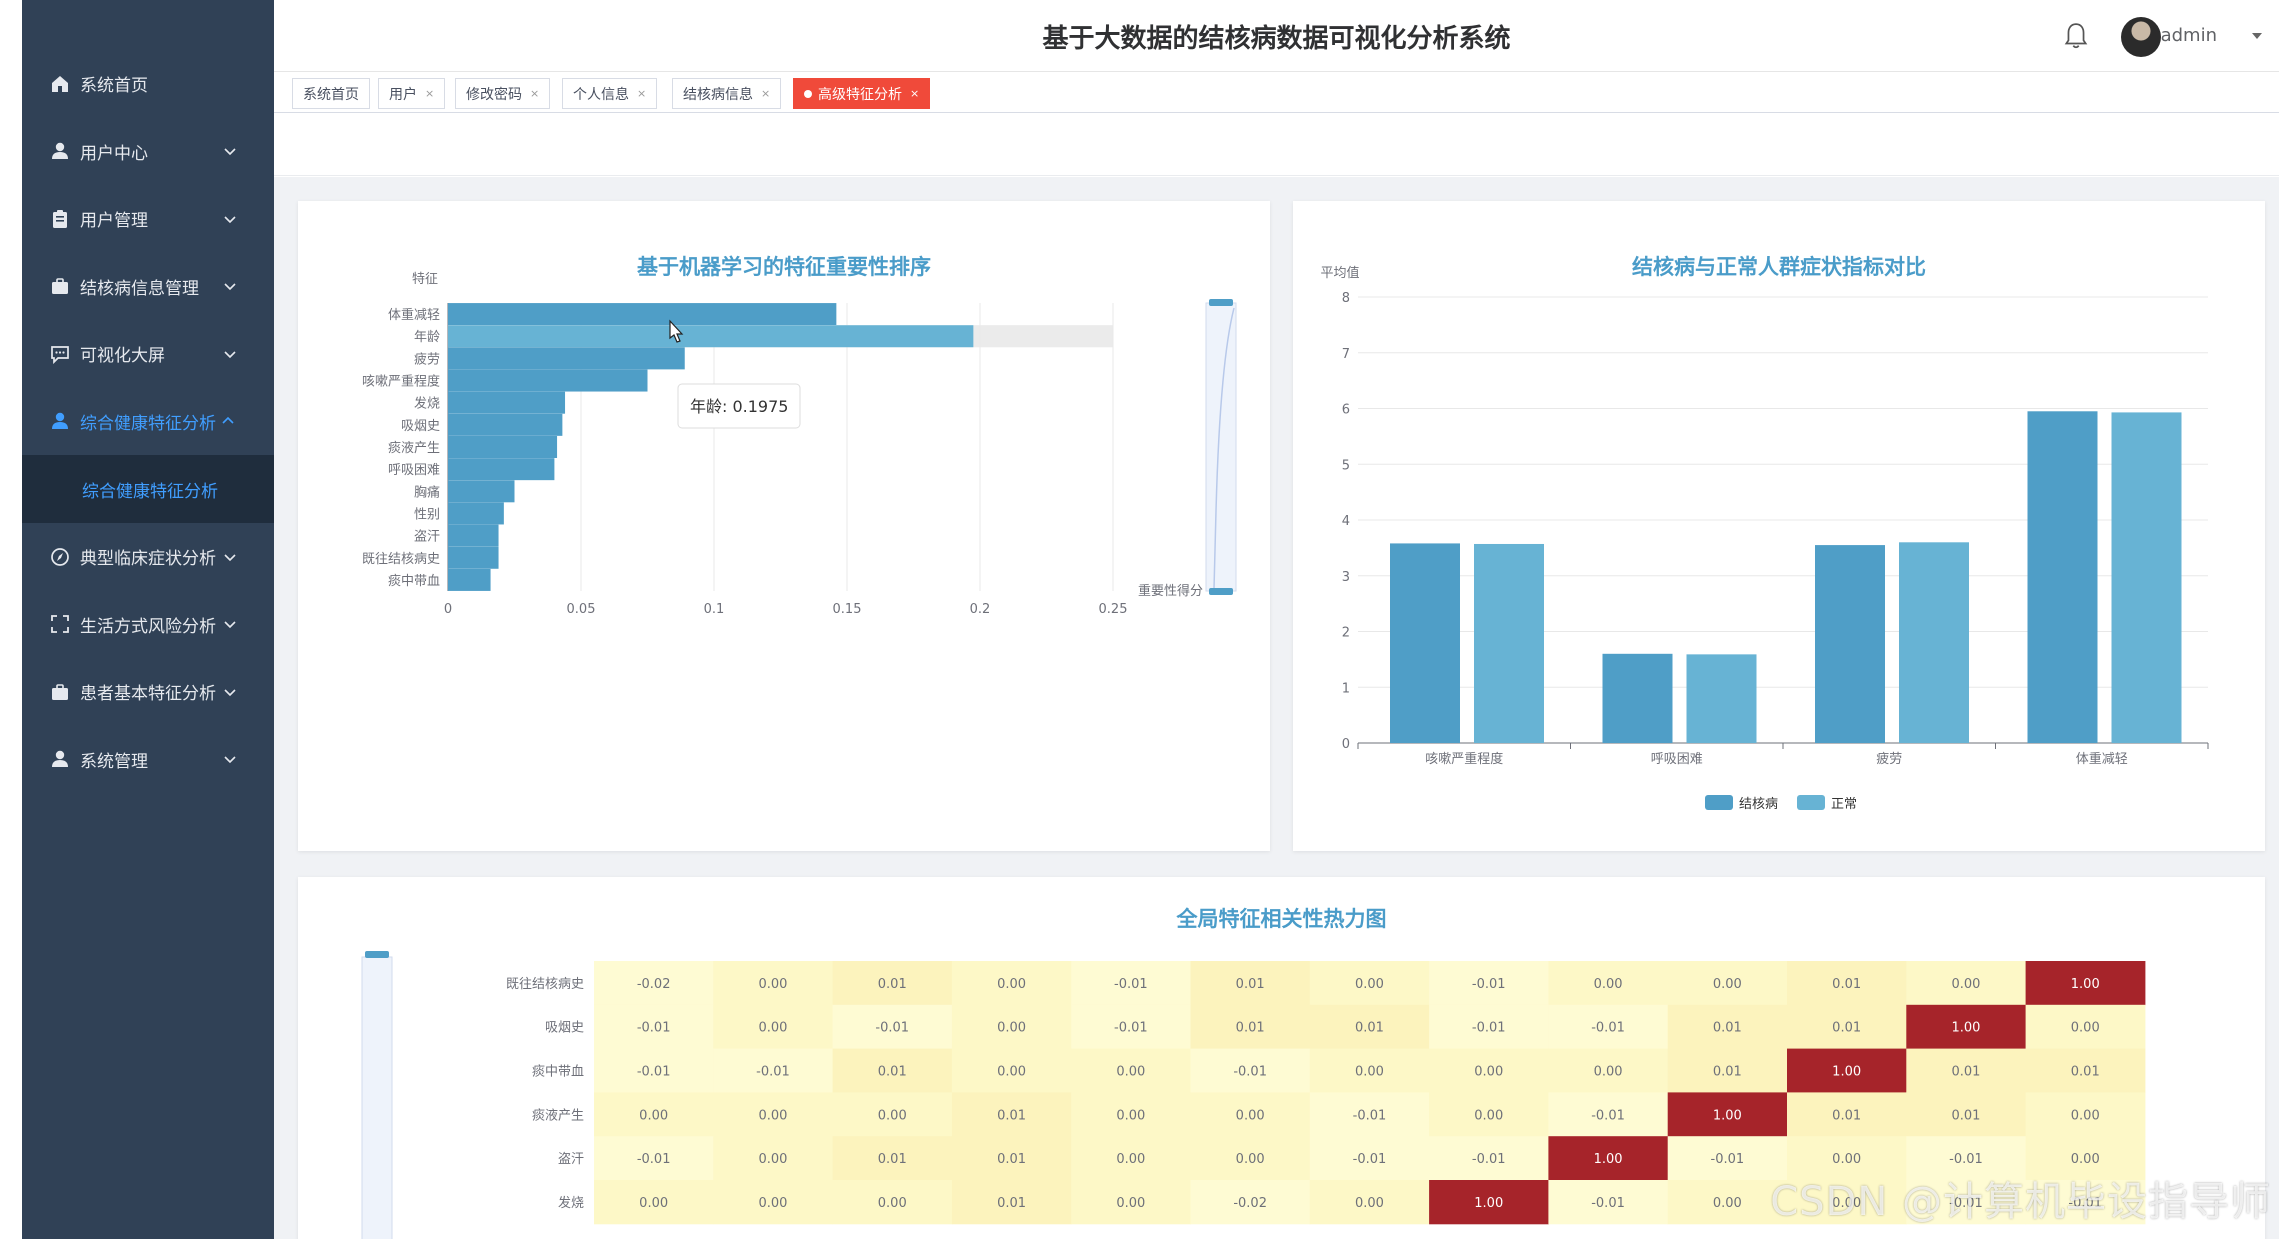 This screenshot has width=2279, height=1239. Describe the element at coordinates (60, 759) in the screenshot. I see `user-icon` at that location.